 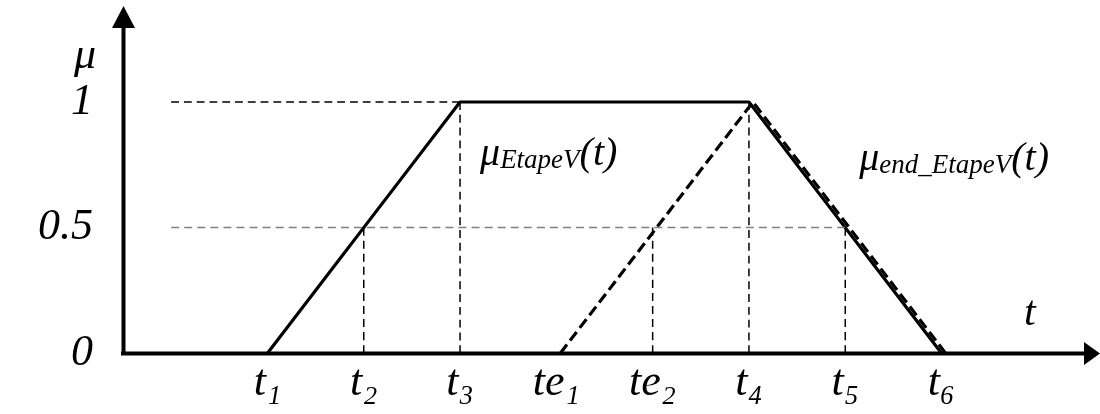 I want to click on x-tick-label: t₅, so click(x=845, y=381).